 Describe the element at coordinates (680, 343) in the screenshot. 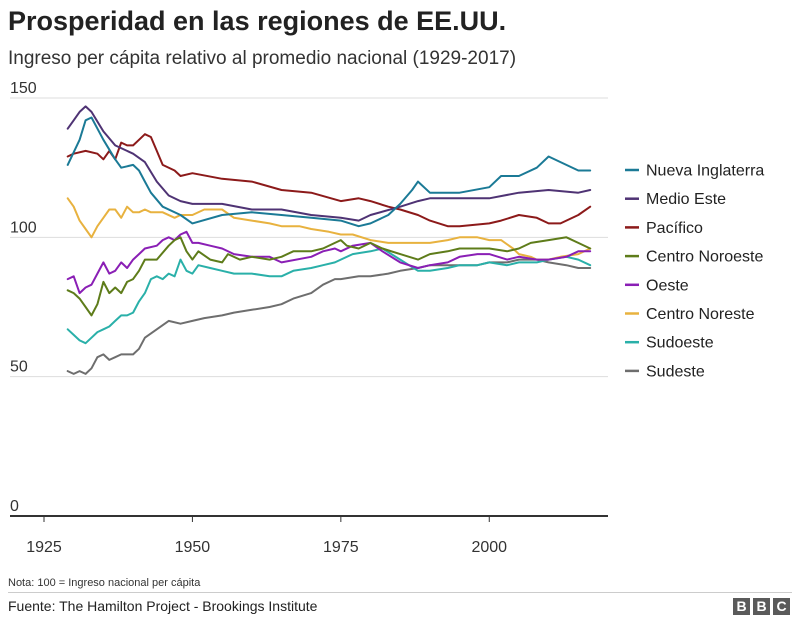

I see `legend-label-7: Sudoeste` at that location.